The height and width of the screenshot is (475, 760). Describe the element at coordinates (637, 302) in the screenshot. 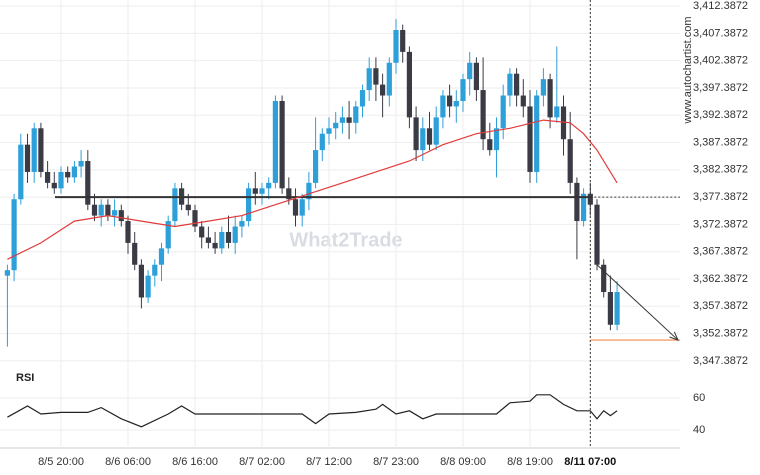

I see `forecast-arrow` at that location.